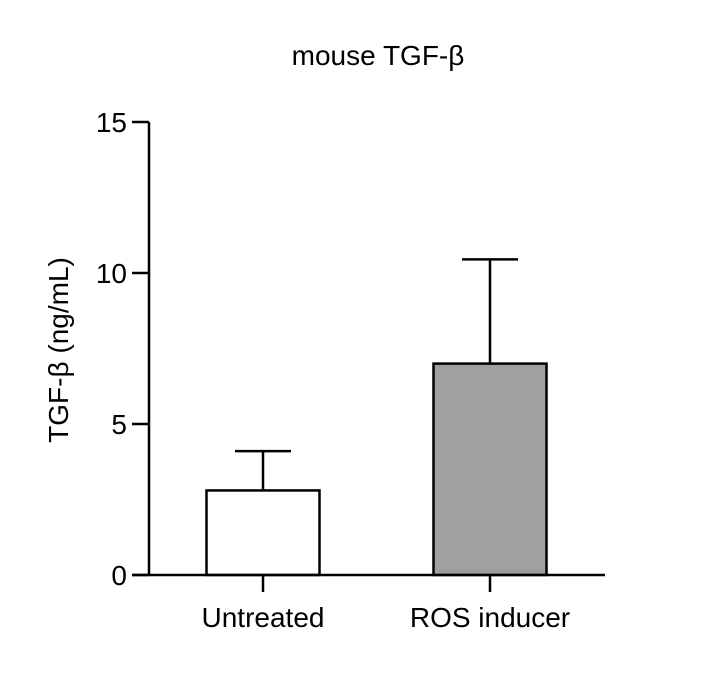 The width and height of the screenshot is (709, 674). I want to click on x-tick-label: ROS inducer, so click(490, 617).